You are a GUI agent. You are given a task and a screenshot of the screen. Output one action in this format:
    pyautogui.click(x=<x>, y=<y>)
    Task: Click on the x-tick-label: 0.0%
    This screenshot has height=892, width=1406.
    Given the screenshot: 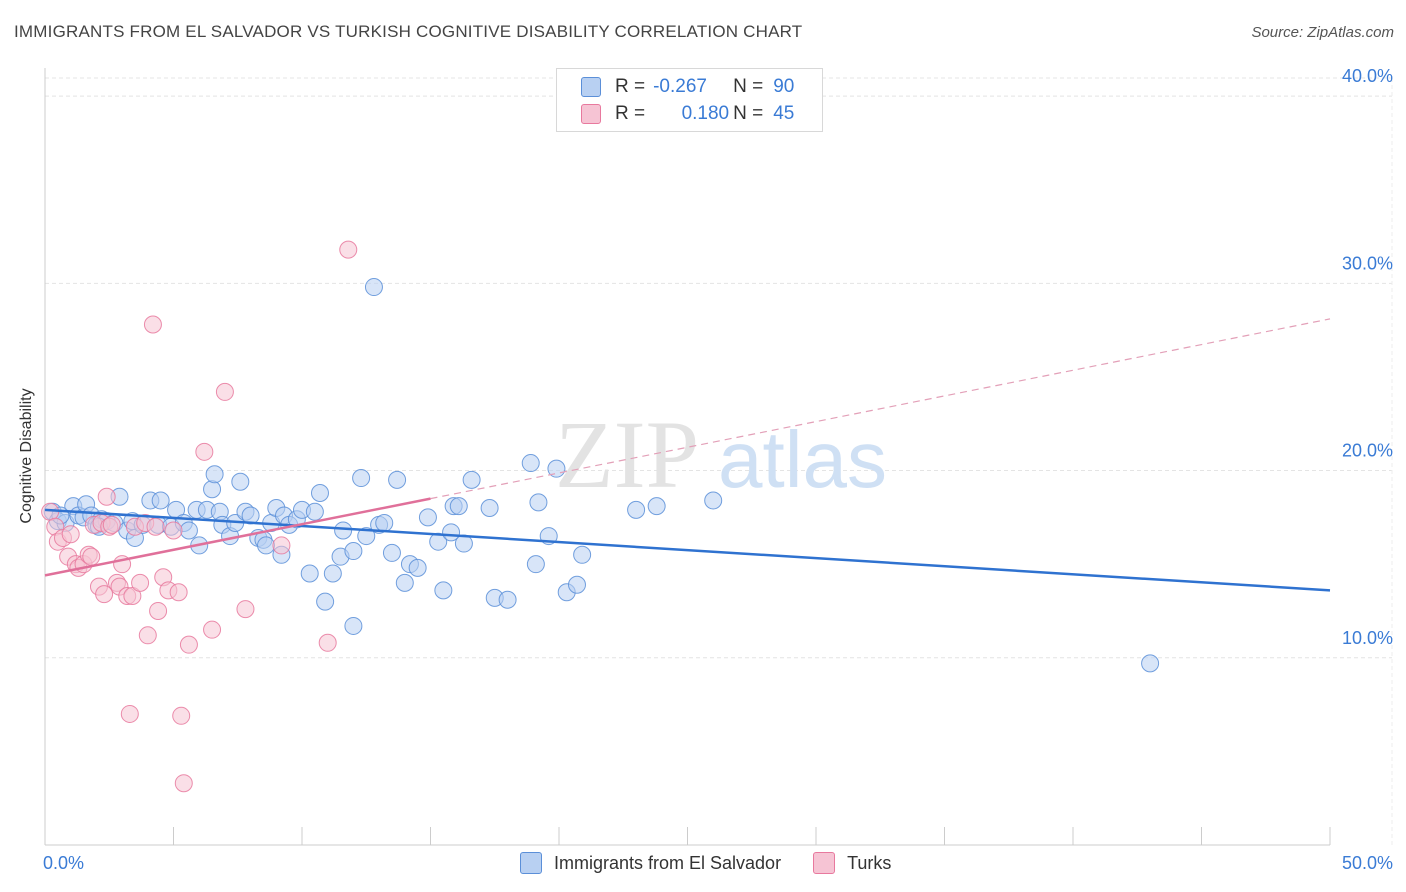 What is the action you would take?
    pyautogui.click(x=63, y=863)
    